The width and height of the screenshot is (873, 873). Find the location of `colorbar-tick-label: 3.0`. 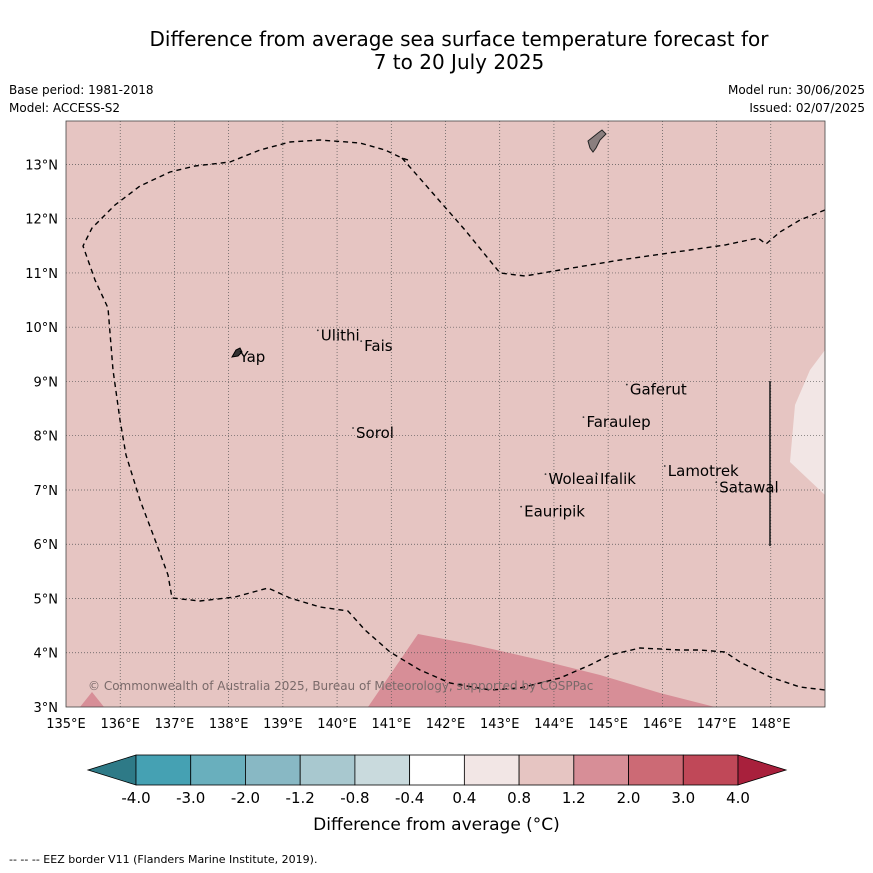

colorbar-tick-label: 3.0 is located at coordinates (683, 798).